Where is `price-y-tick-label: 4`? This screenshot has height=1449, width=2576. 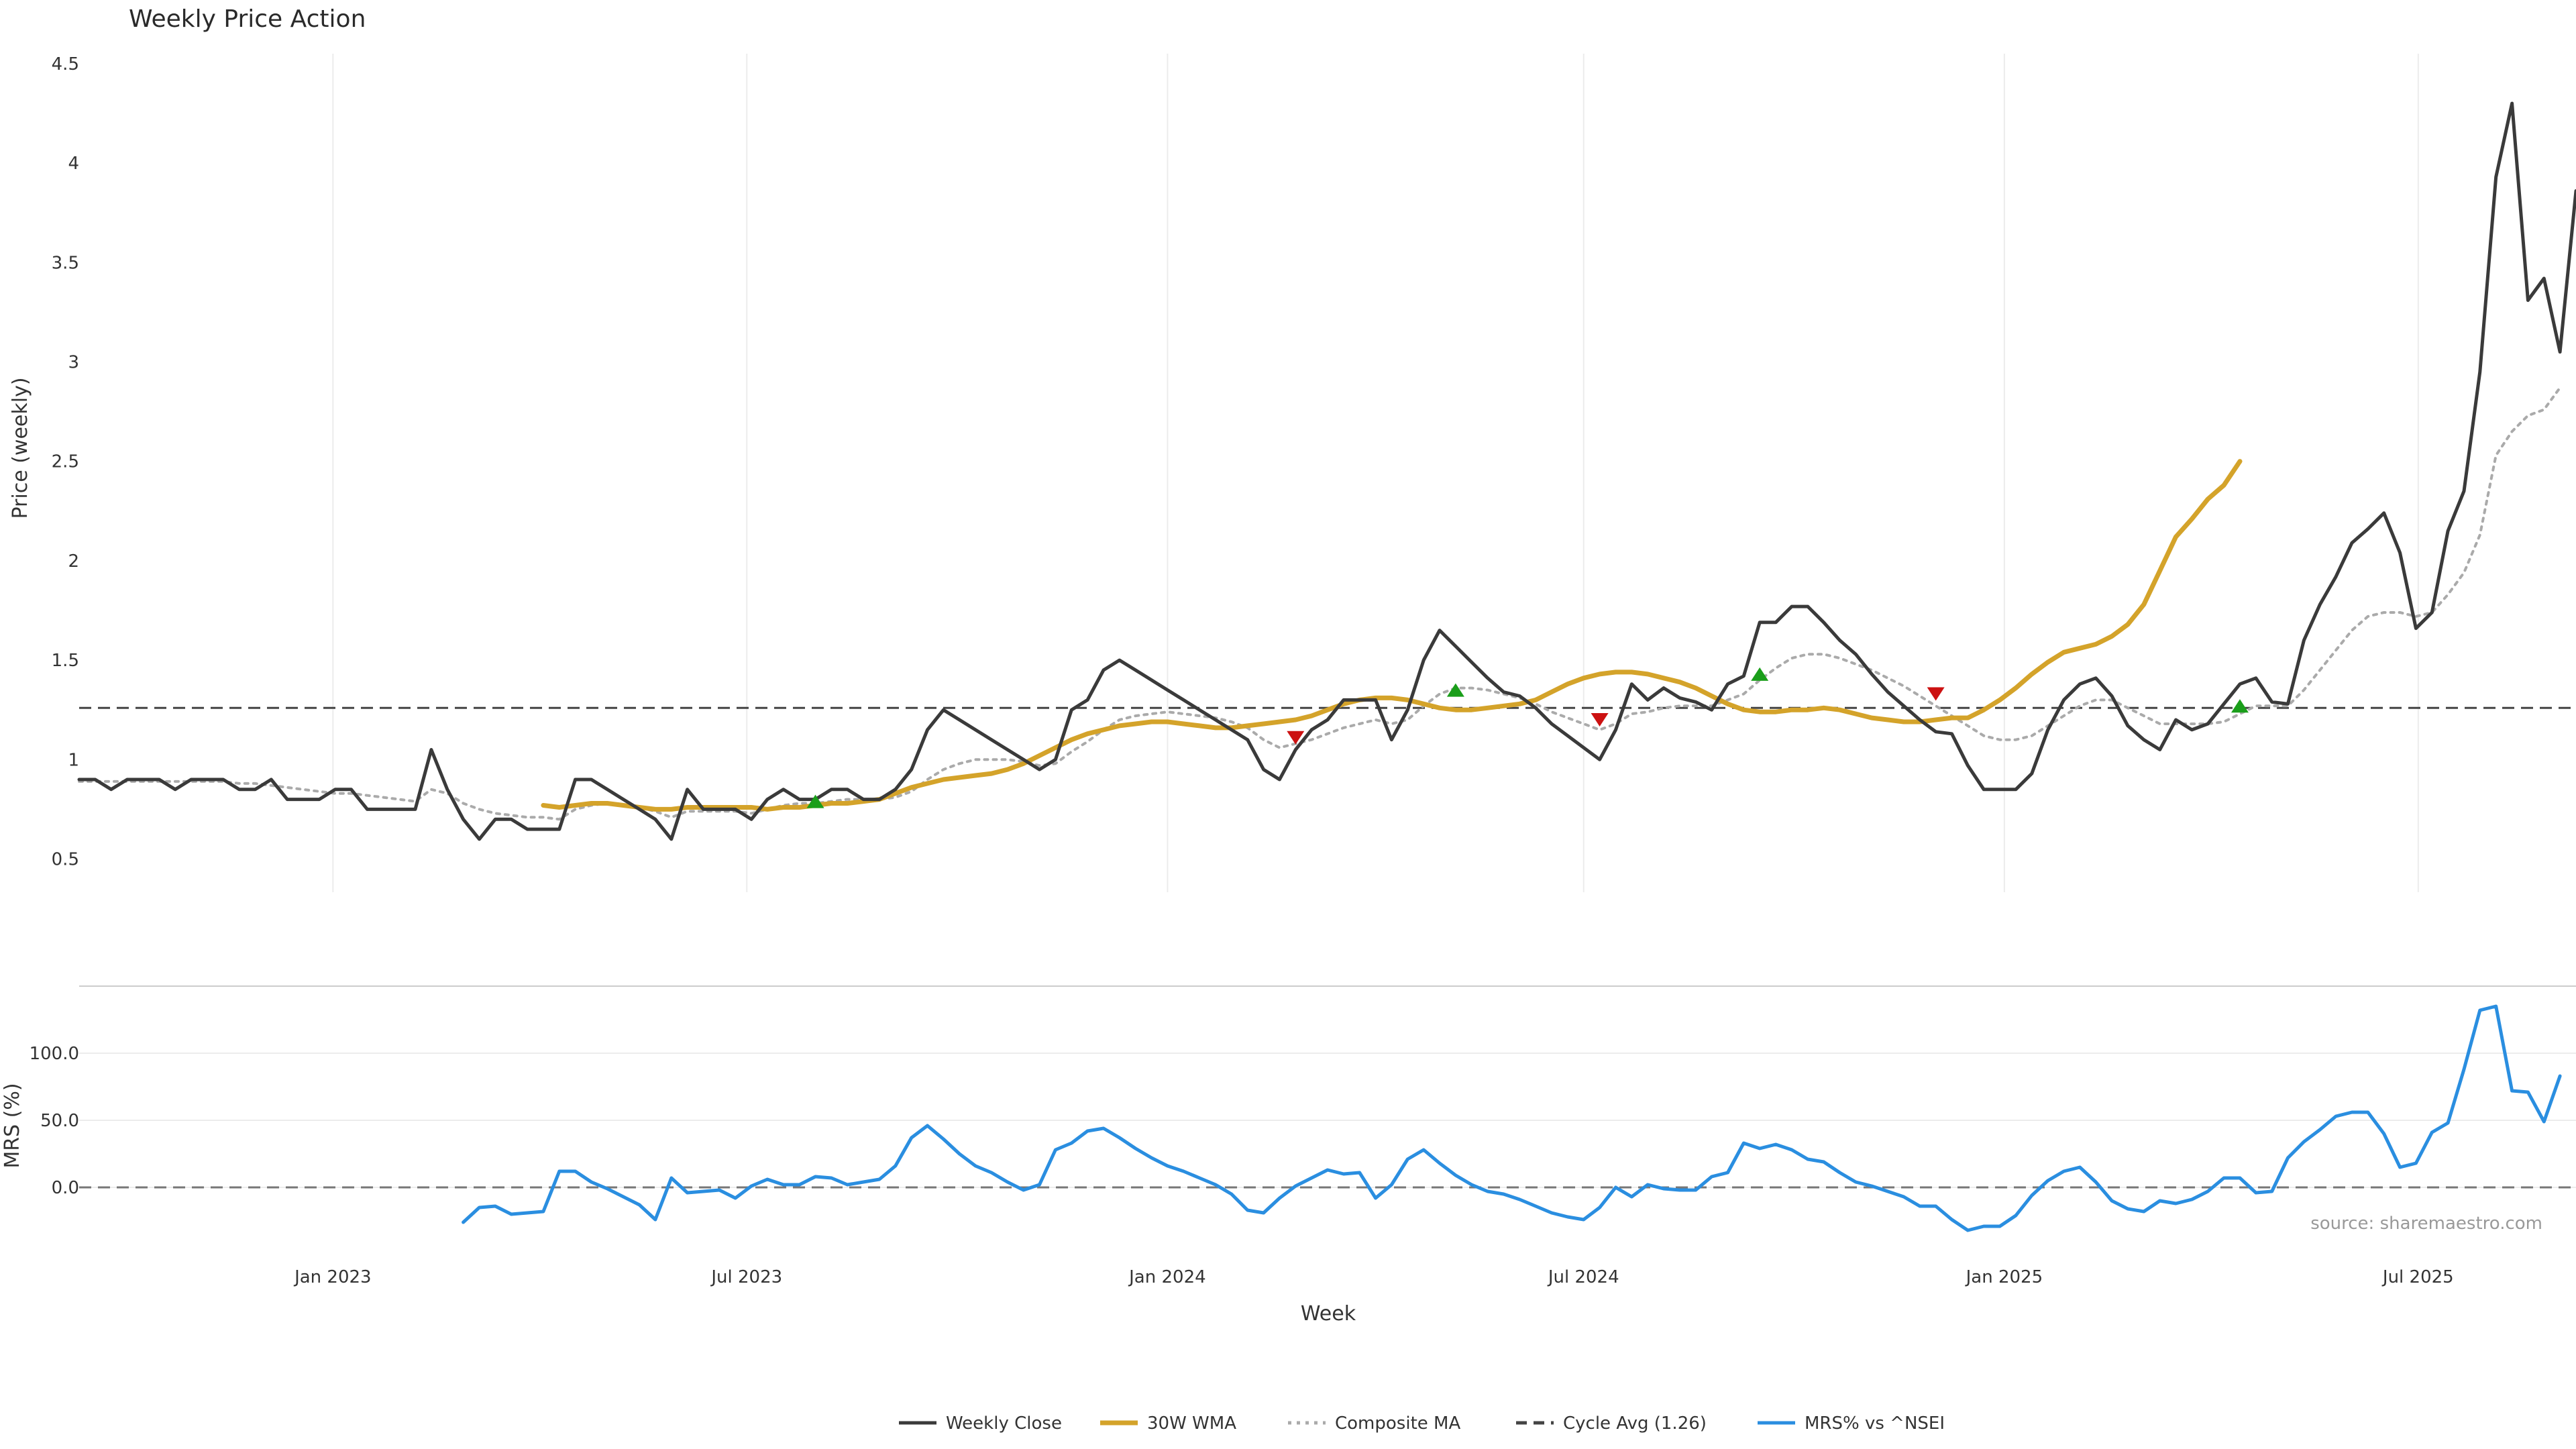 price-y-tick-label: 4 is located at coordinates (73, 164).